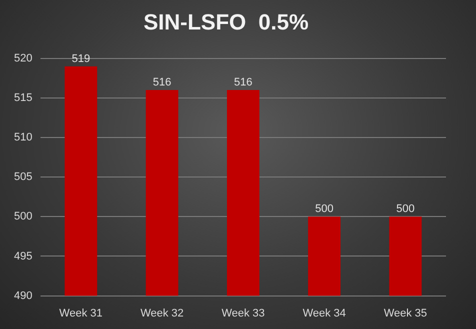 The image size is (476, 329). Describe the element at coordinates (406, 313) in the screenshot. I see `x-tick-label: Week 35` at that location.